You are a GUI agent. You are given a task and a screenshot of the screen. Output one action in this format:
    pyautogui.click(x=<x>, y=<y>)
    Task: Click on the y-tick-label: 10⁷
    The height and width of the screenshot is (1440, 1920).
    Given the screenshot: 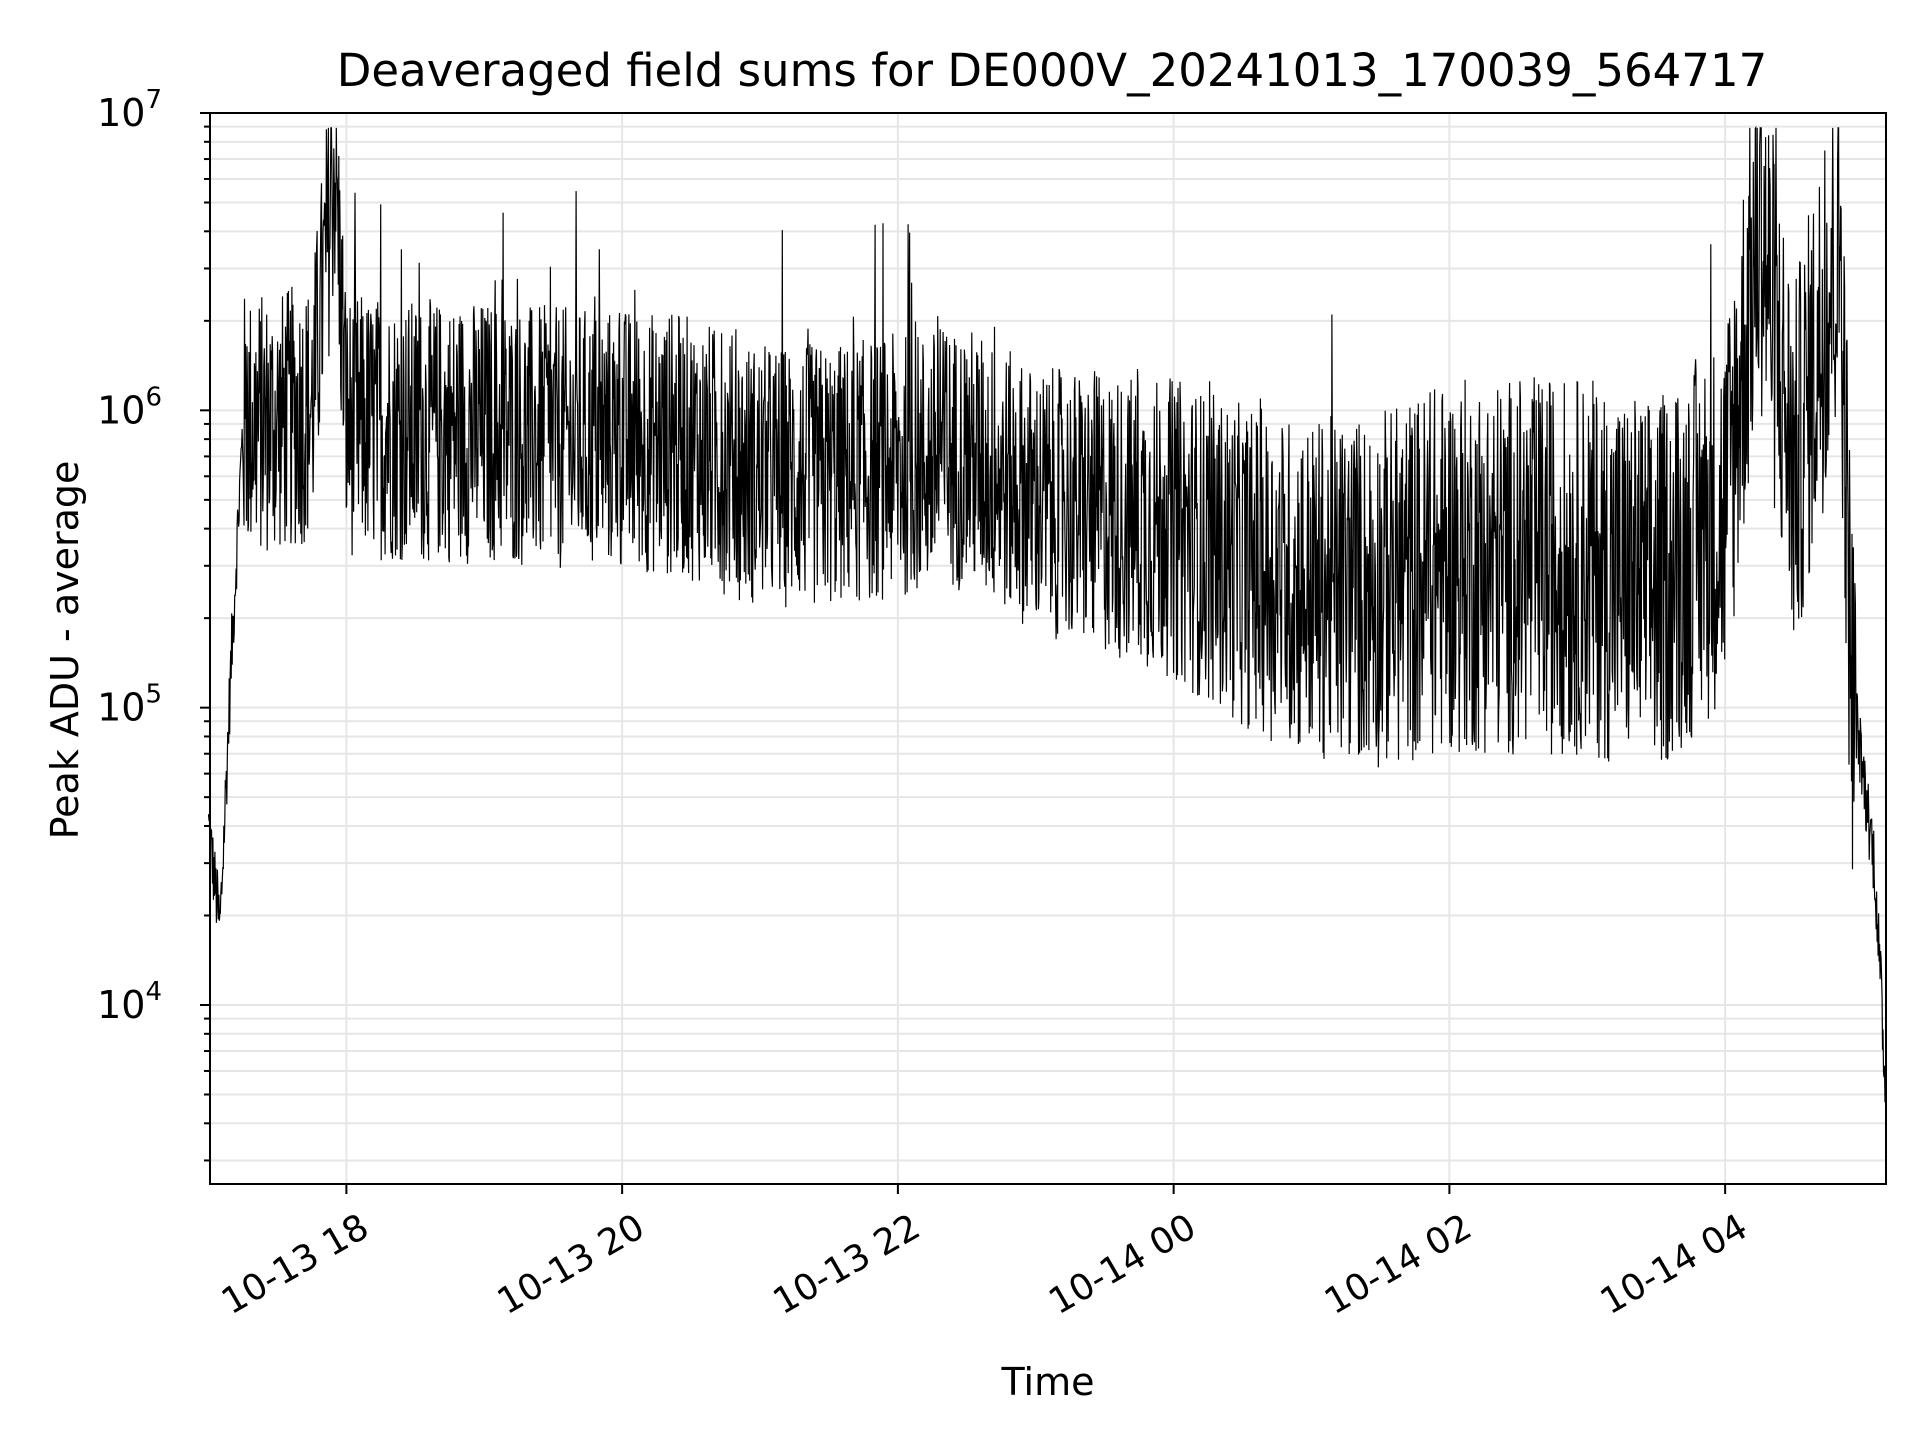 What is the action you would take?
    pyautogui.click(x=129, y=110)
    